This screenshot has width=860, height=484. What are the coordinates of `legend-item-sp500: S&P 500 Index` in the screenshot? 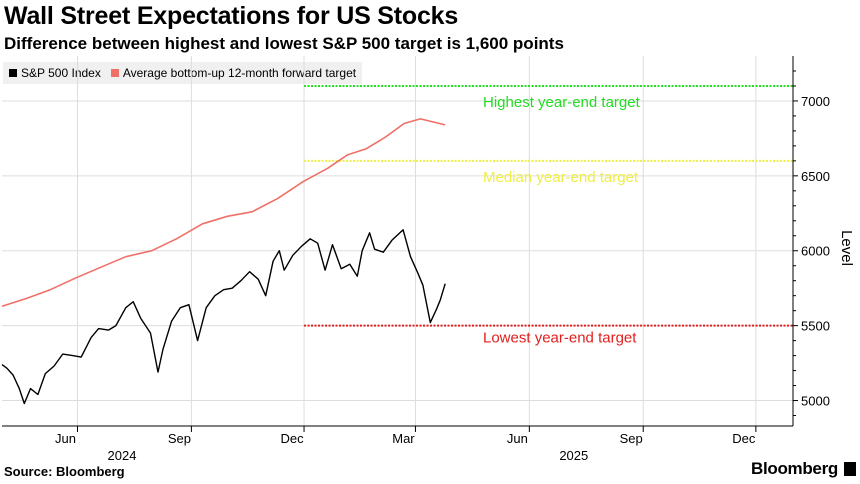 It's located at (55, 73).